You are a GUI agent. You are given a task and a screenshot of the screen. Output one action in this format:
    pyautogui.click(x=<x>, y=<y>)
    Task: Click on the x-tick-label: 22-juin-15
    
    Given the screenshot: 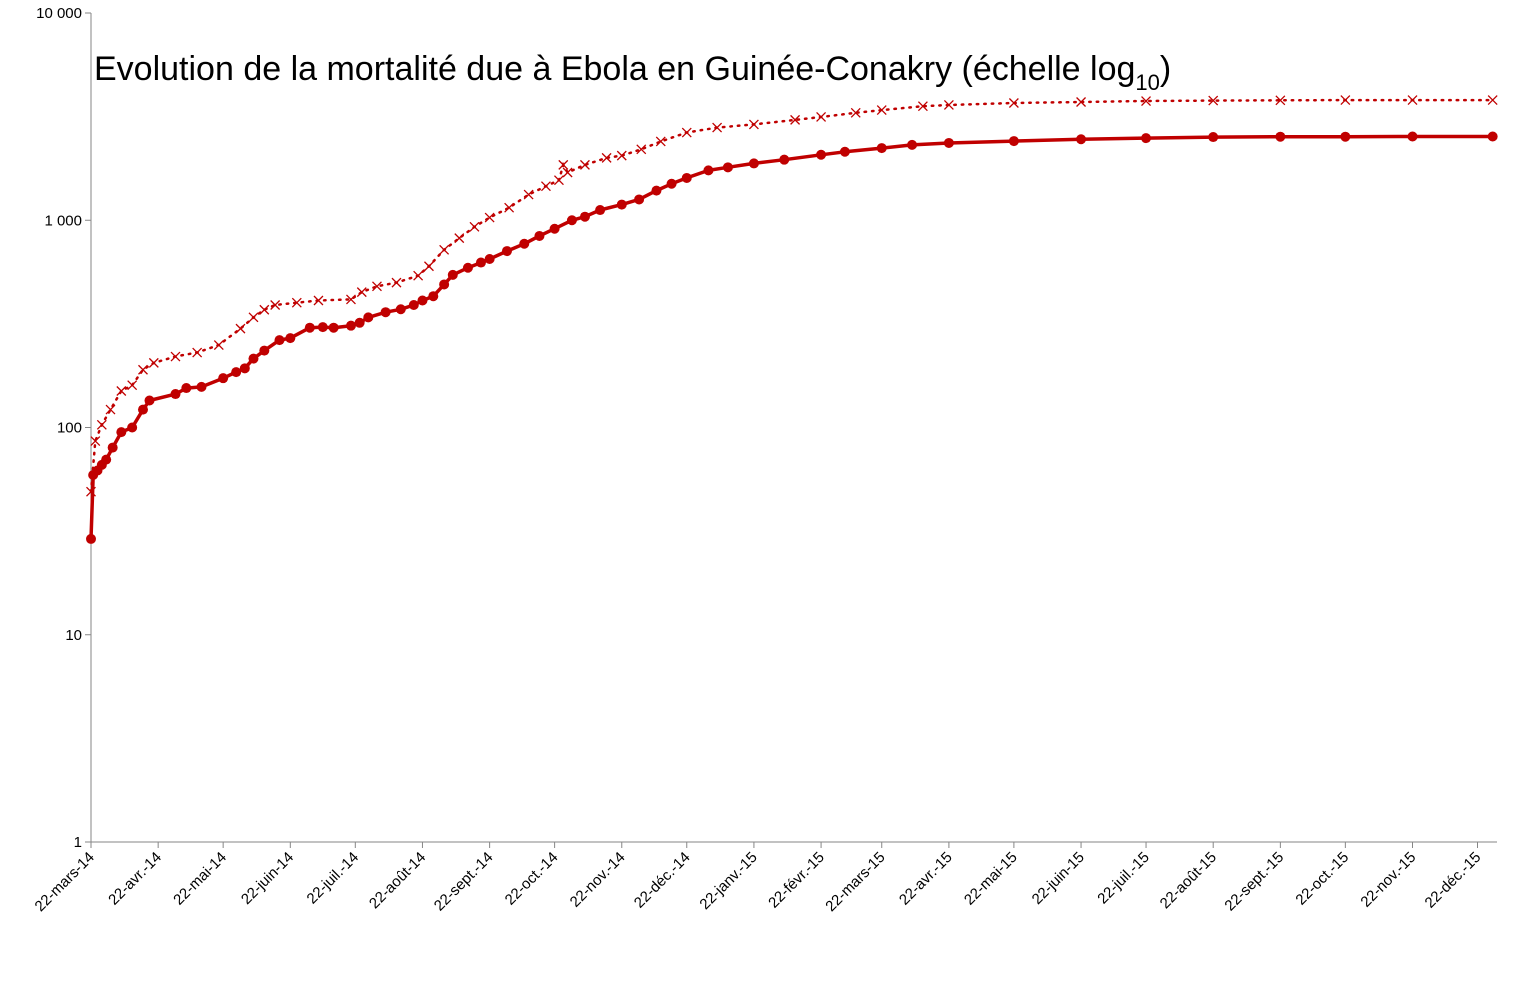 What is the action you would take?
    pyautogui.click(x=1058, y=878)
    